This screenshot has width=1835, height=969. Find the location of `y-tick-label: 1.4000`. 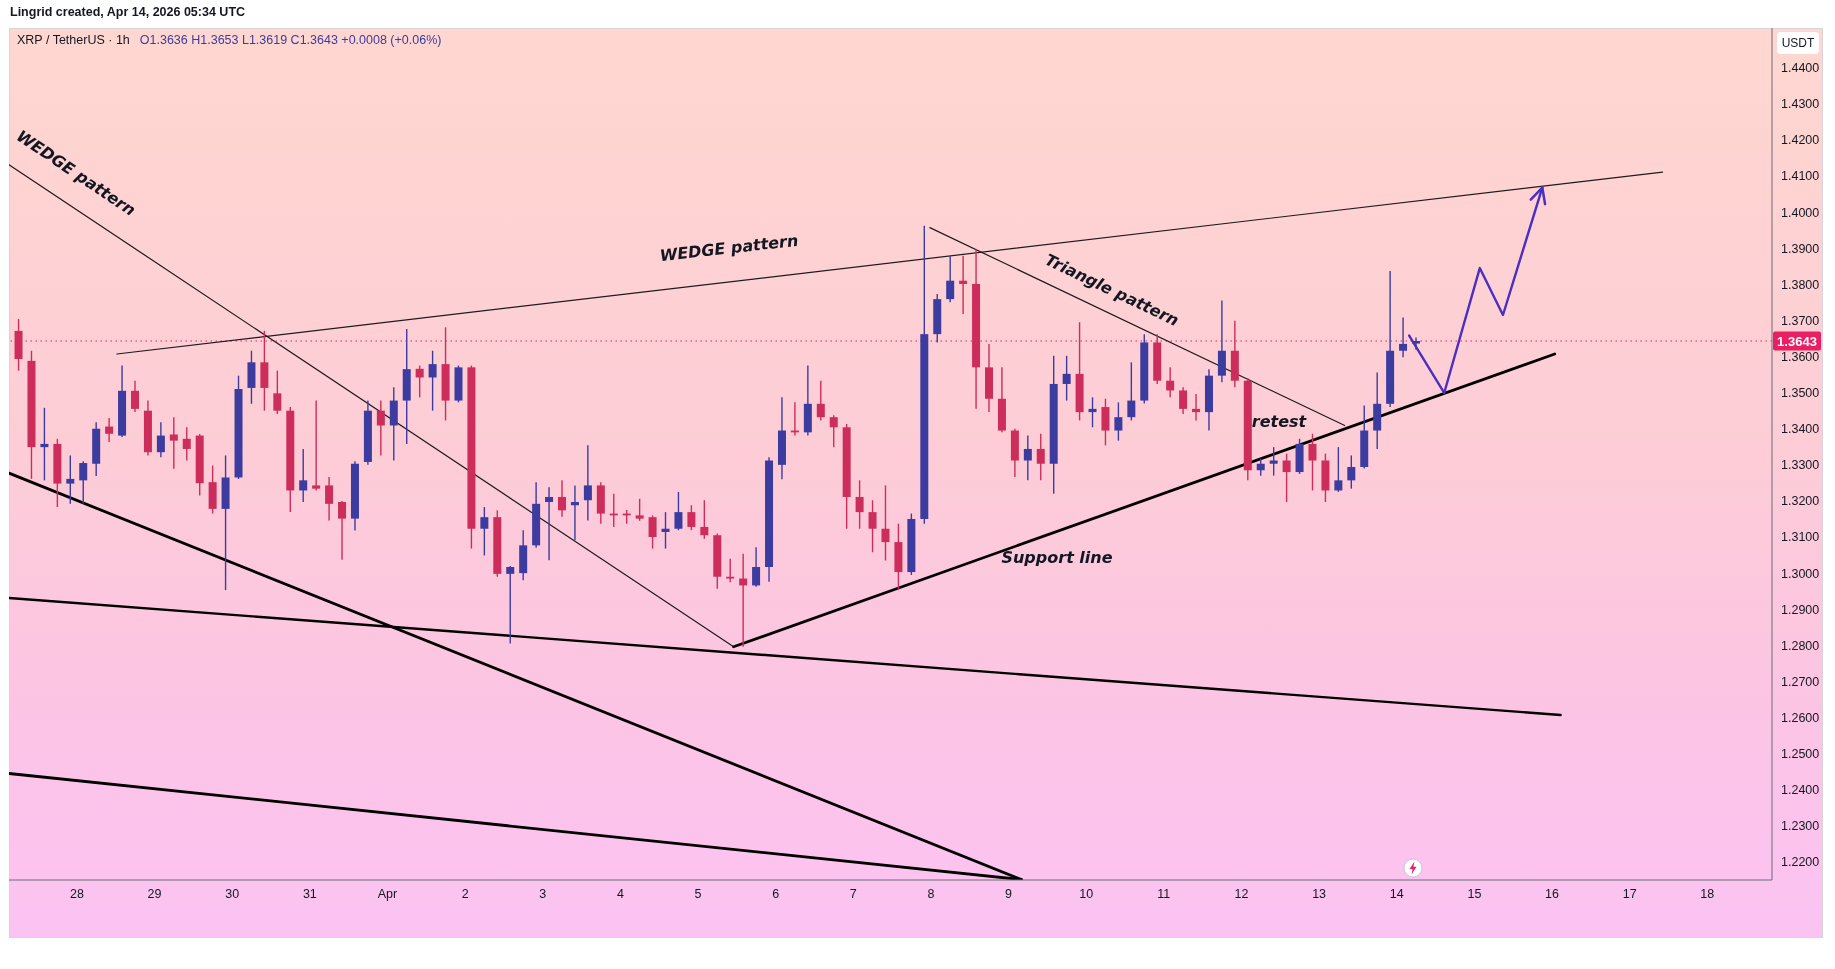

y-tick-label: 1.4000 is located at coordinates (1800, 212).